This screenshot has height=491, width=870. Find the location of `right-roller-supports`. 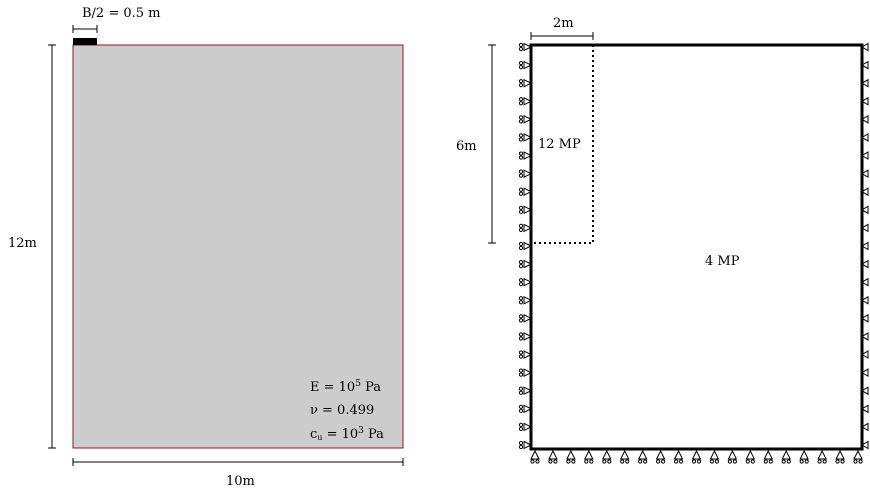

right-roller-supports is located at coordinates (865, 246).